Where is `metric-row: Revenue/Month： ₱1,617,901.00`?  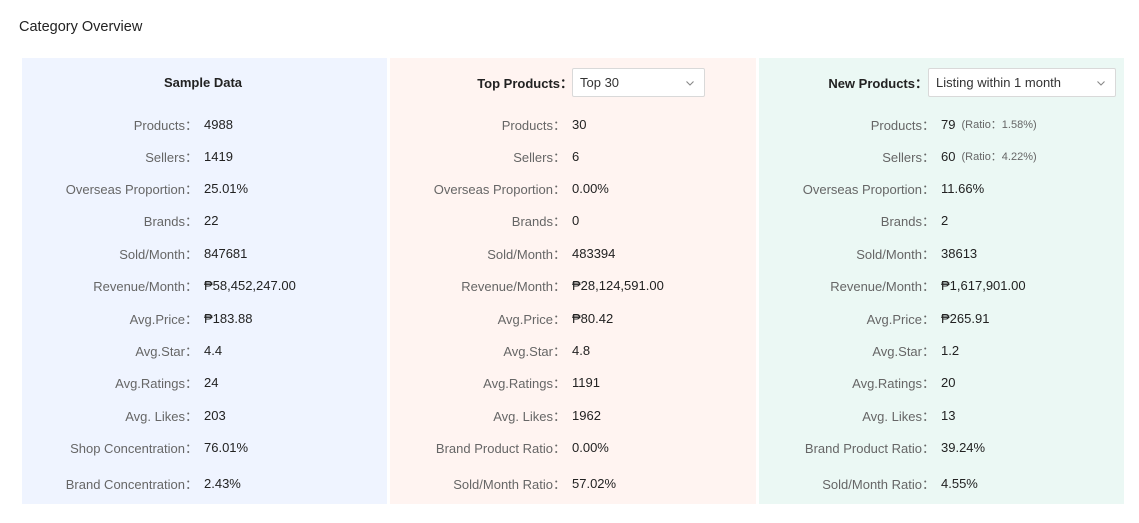 metric-row: Revenue/Month： ₱1,617,901.00 is located at coordinates (941, 285).